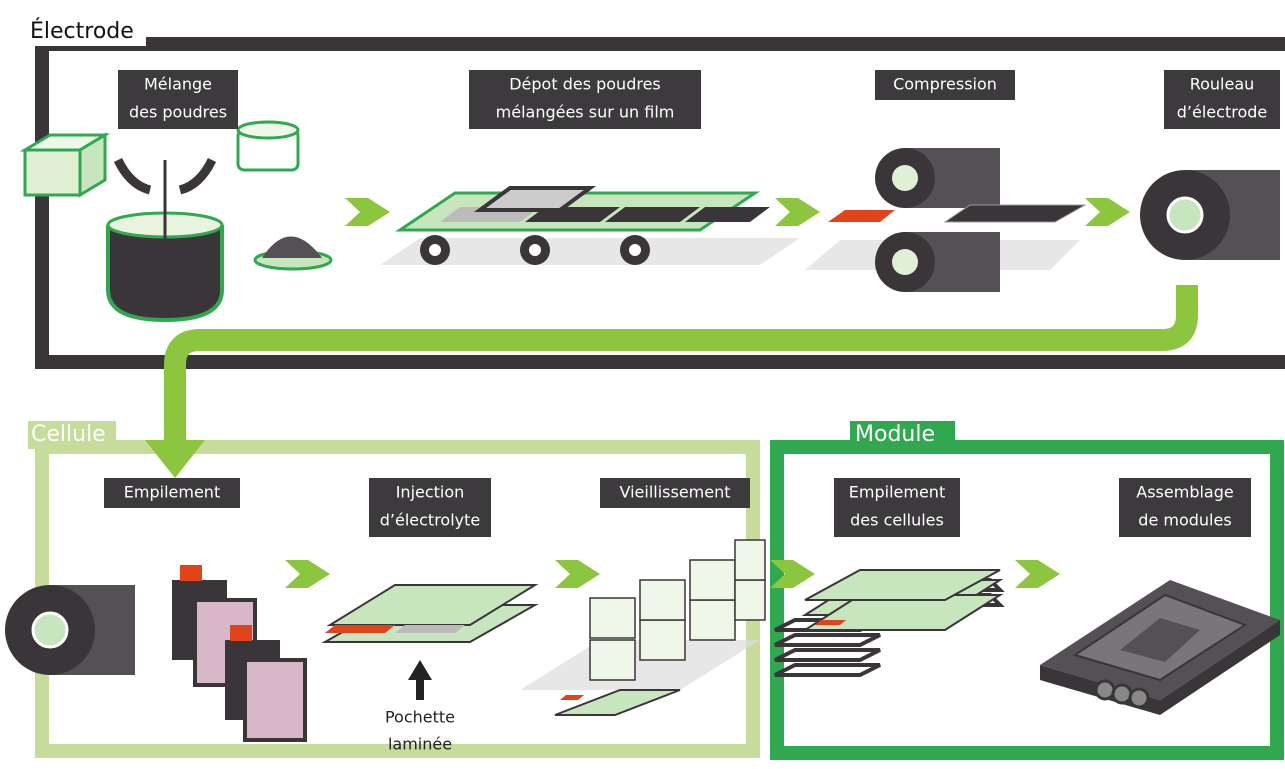 This screenshot has width=1285, height=769. I want to click on annotation: Pochette, so click(420, 717).